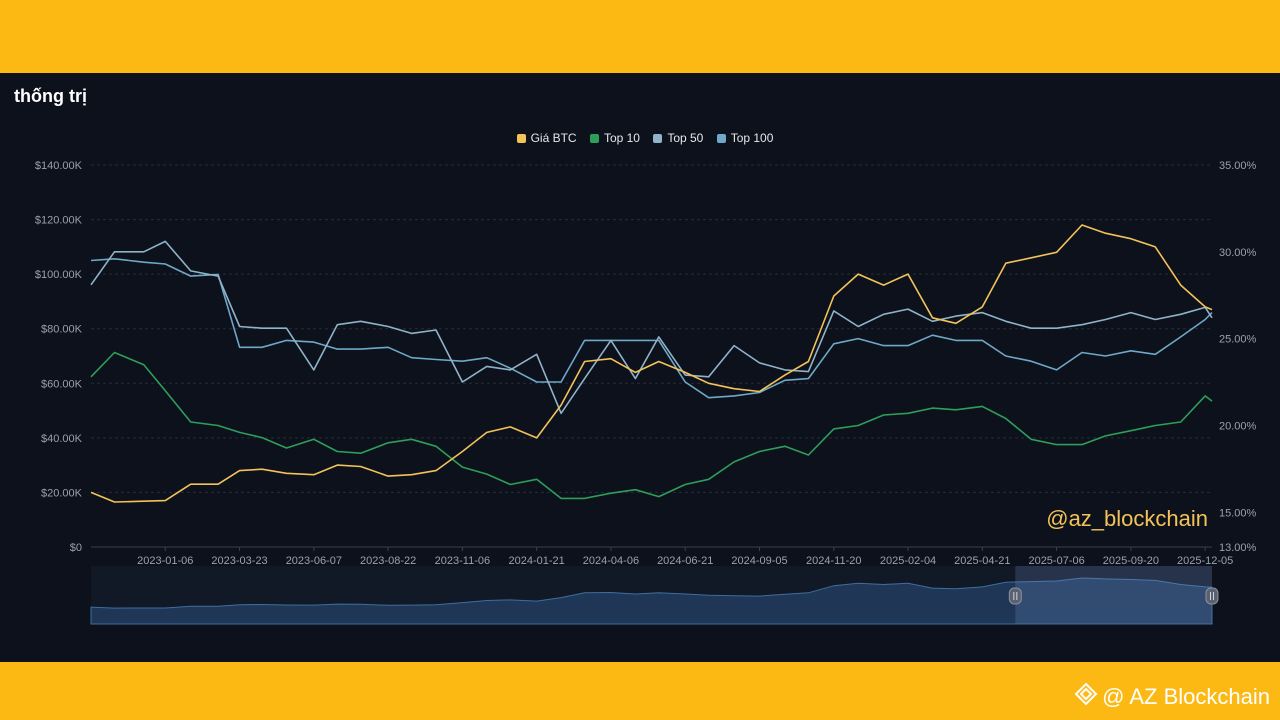  I want to click on range-handle-right, so click(1212, 596).